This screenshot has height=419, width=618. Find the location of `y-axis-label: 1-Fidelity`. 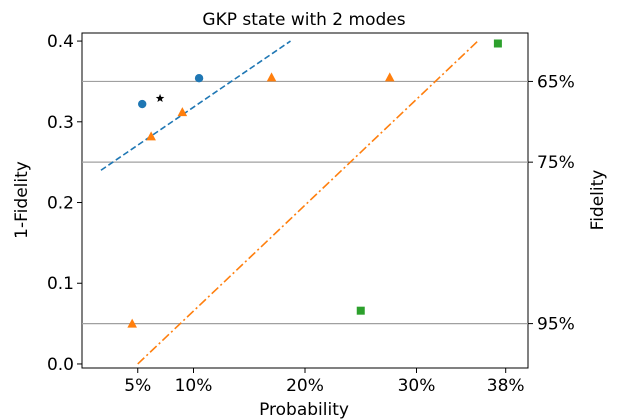

y-axis-label: 1-Fidelity is located at coordinates (22, 200).